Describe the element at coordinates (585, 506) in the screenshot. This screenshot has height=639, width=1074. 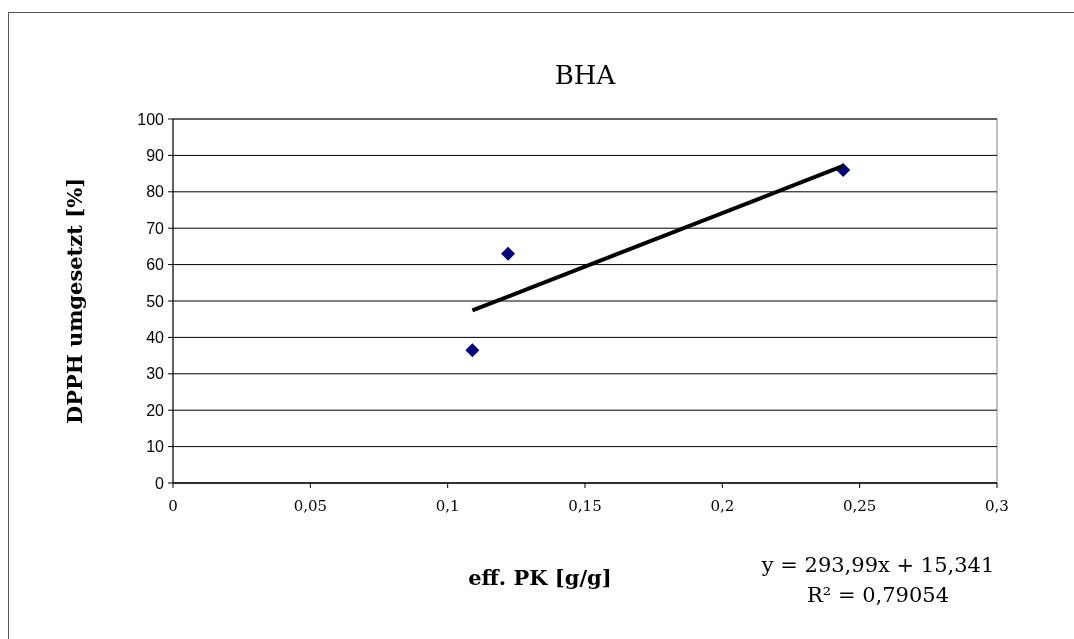
I see `x-tick-label: 0,15` at that location.